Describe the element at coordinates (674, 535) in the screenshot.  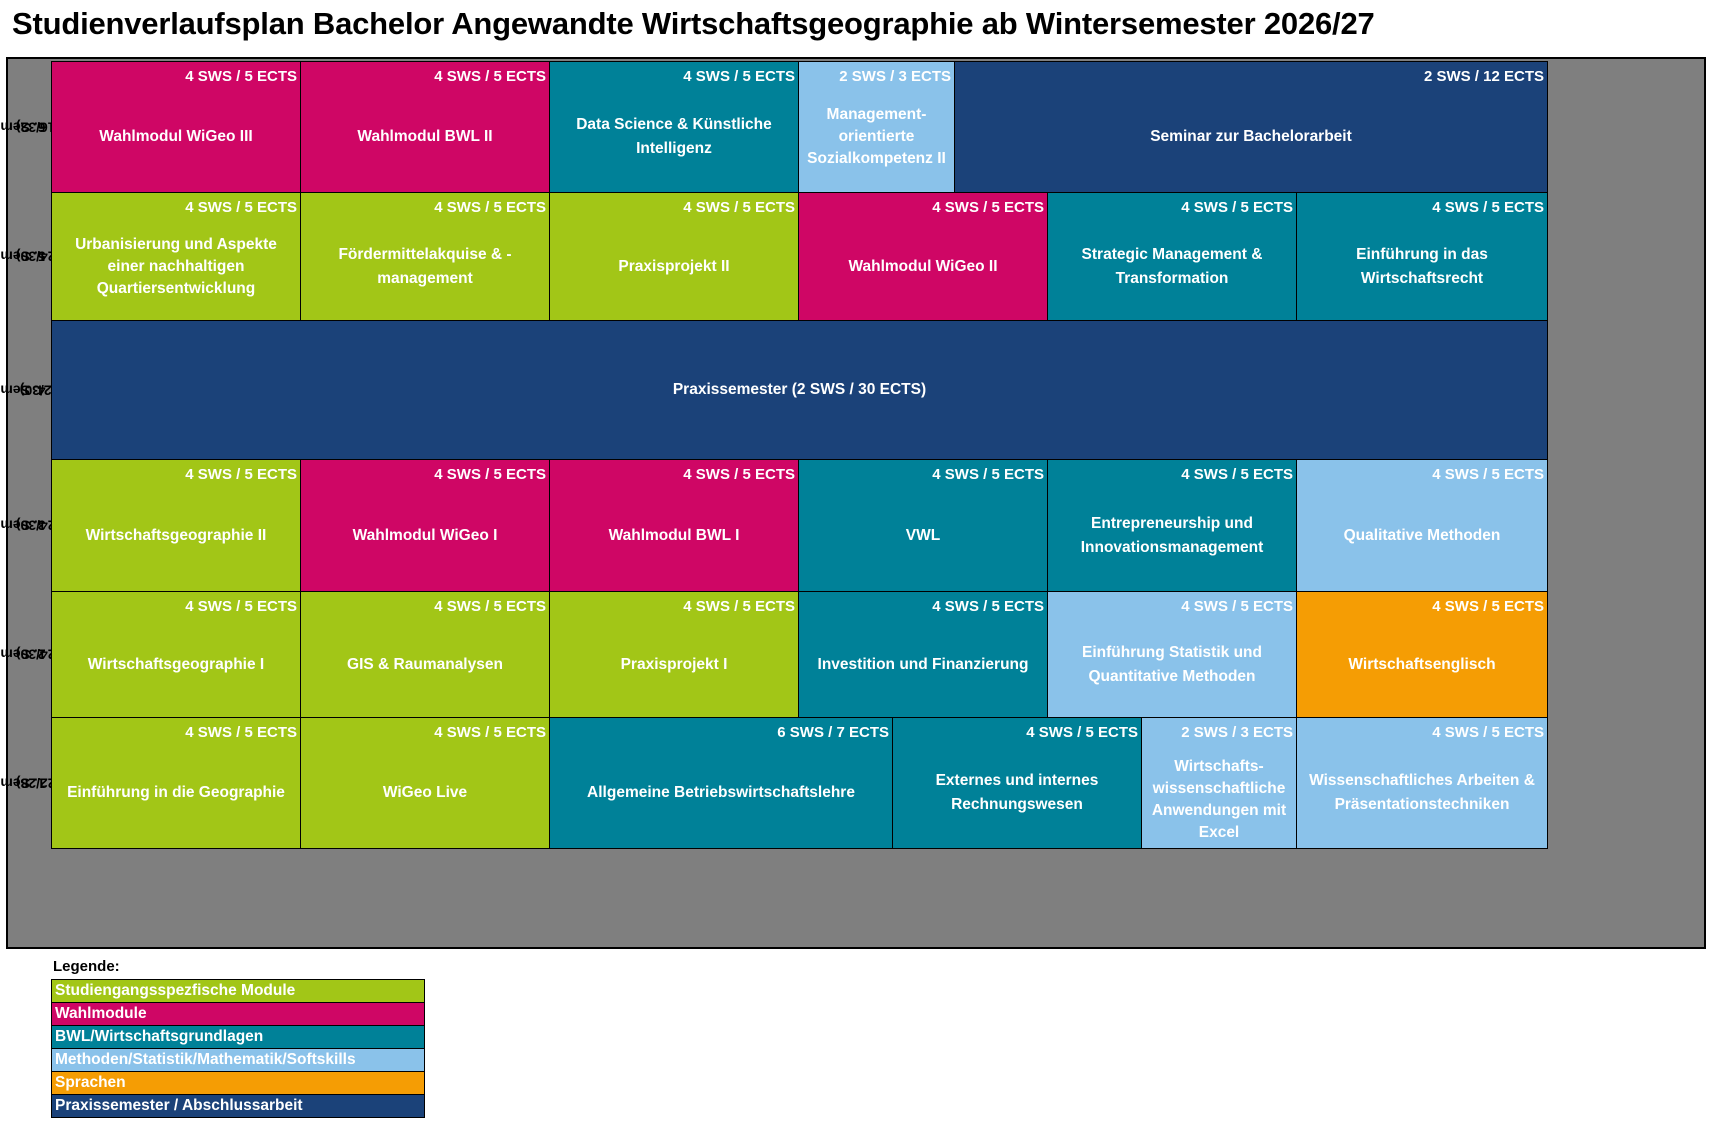
I see `module-name: Wahlmodul BWL I` at that location.